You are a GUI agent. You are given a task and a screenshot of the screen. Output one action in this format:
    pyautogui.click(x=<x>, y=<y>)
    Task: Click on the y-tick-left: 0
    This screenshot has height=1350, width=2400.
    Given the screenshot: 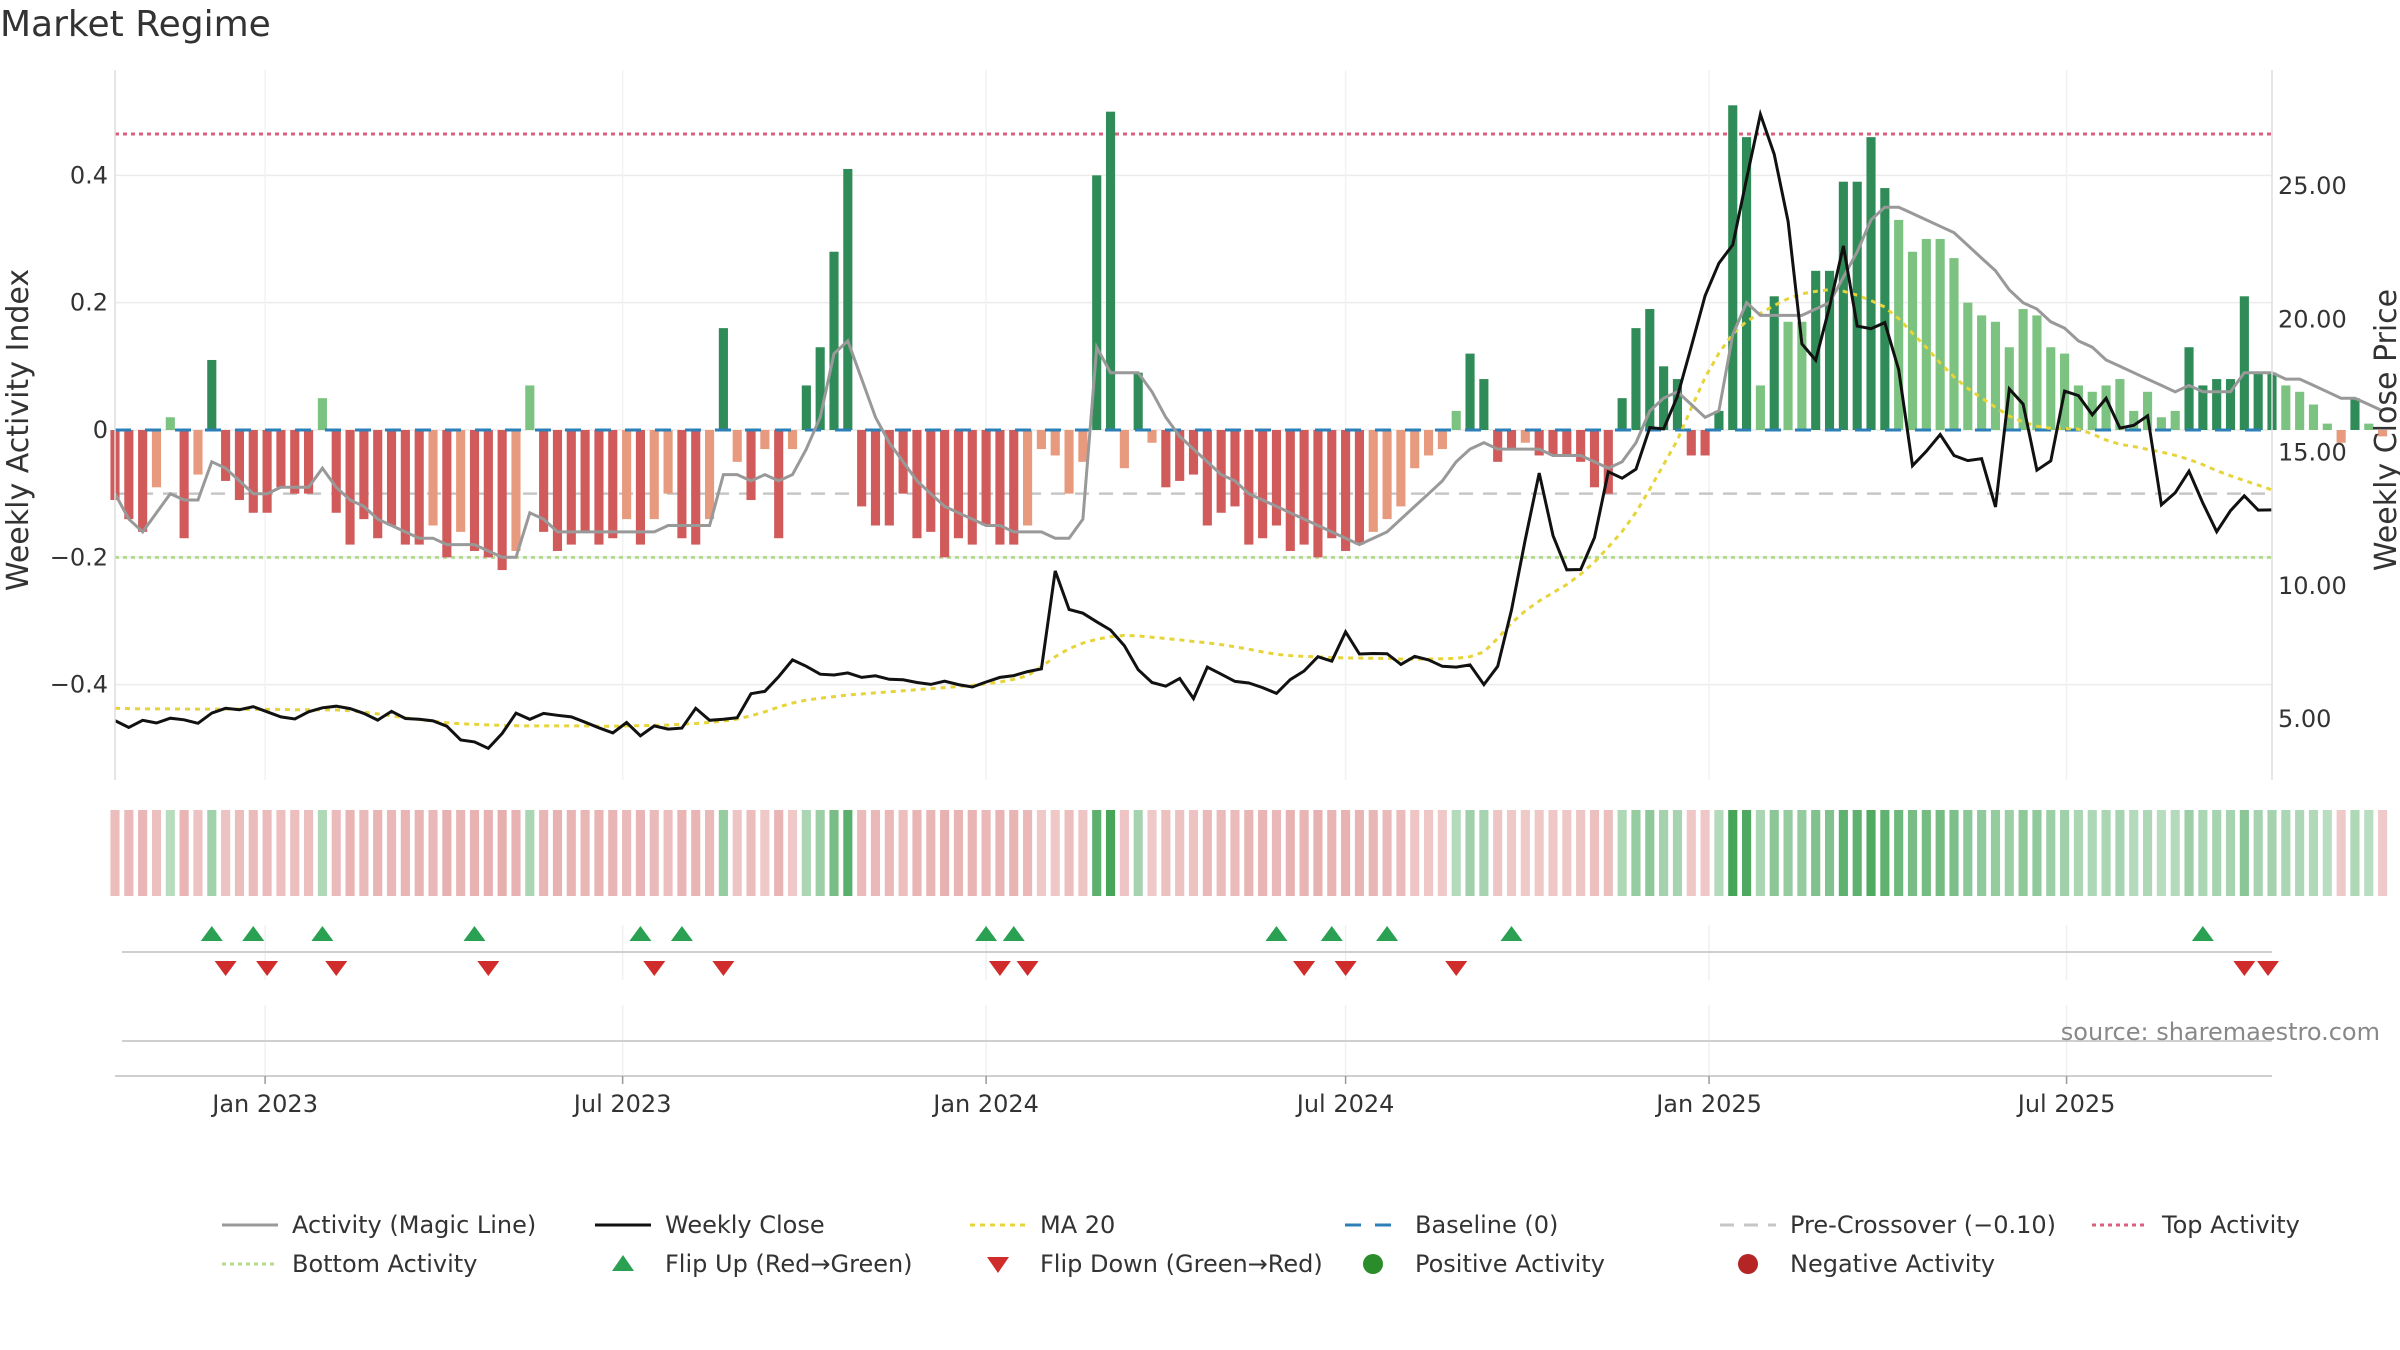 What is the action you would take?
    pyautogui.click(x=100, y=430)
    